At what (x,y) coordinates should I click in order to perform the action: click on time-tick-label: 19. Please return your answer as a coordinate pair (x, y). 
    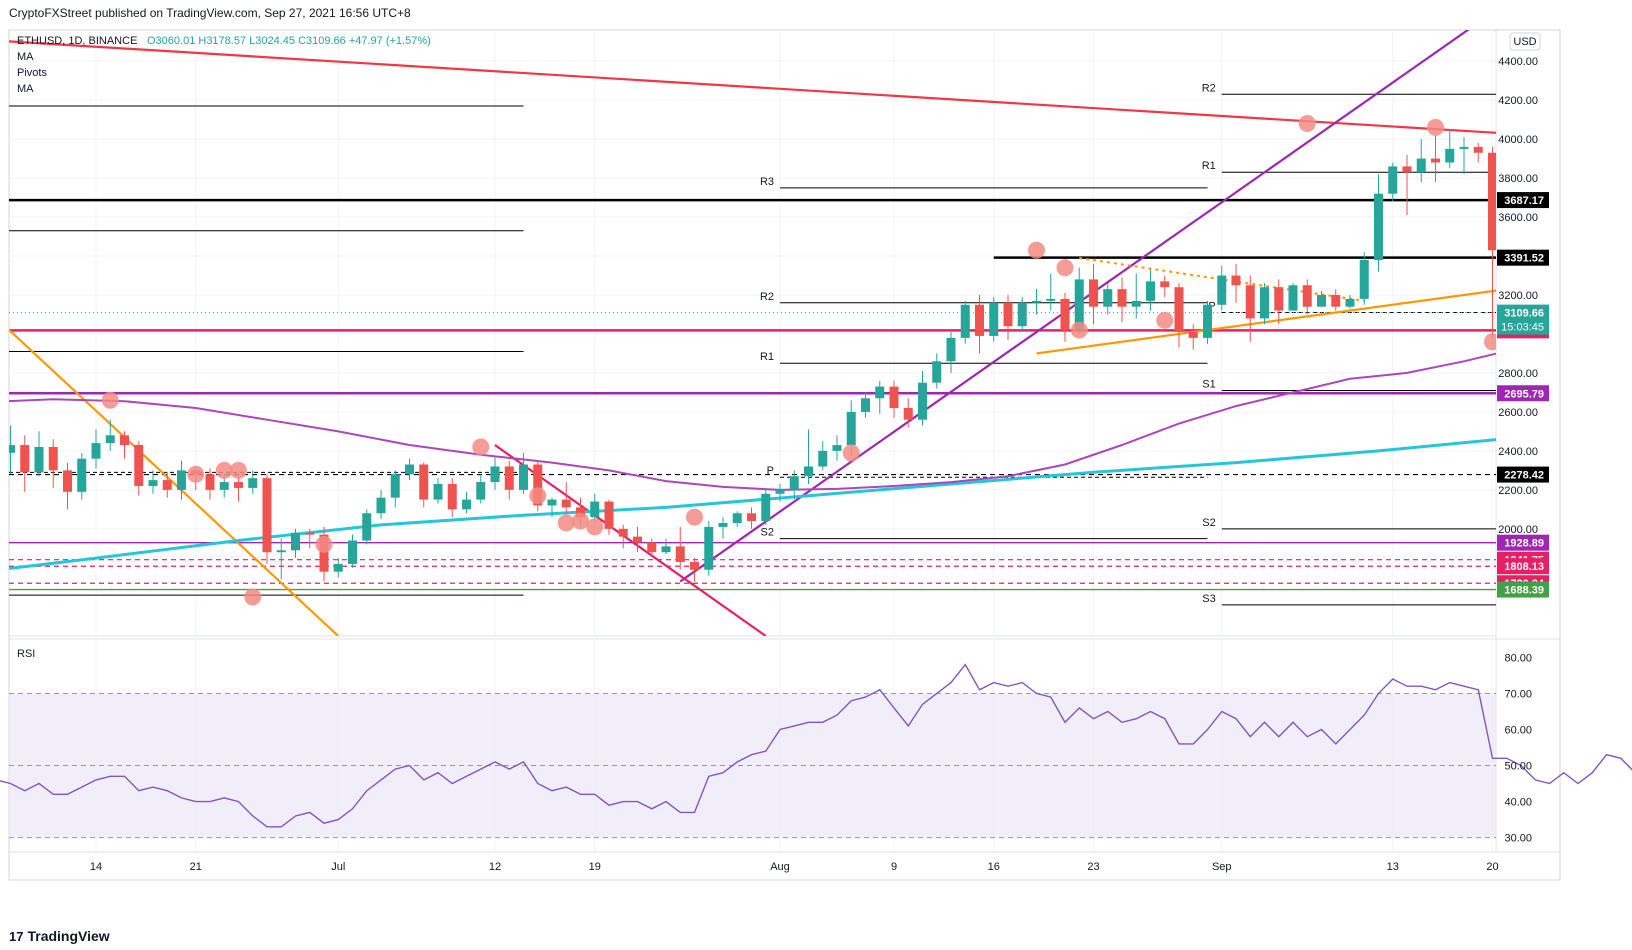
    Looking at the image, I should click on (595, 867).